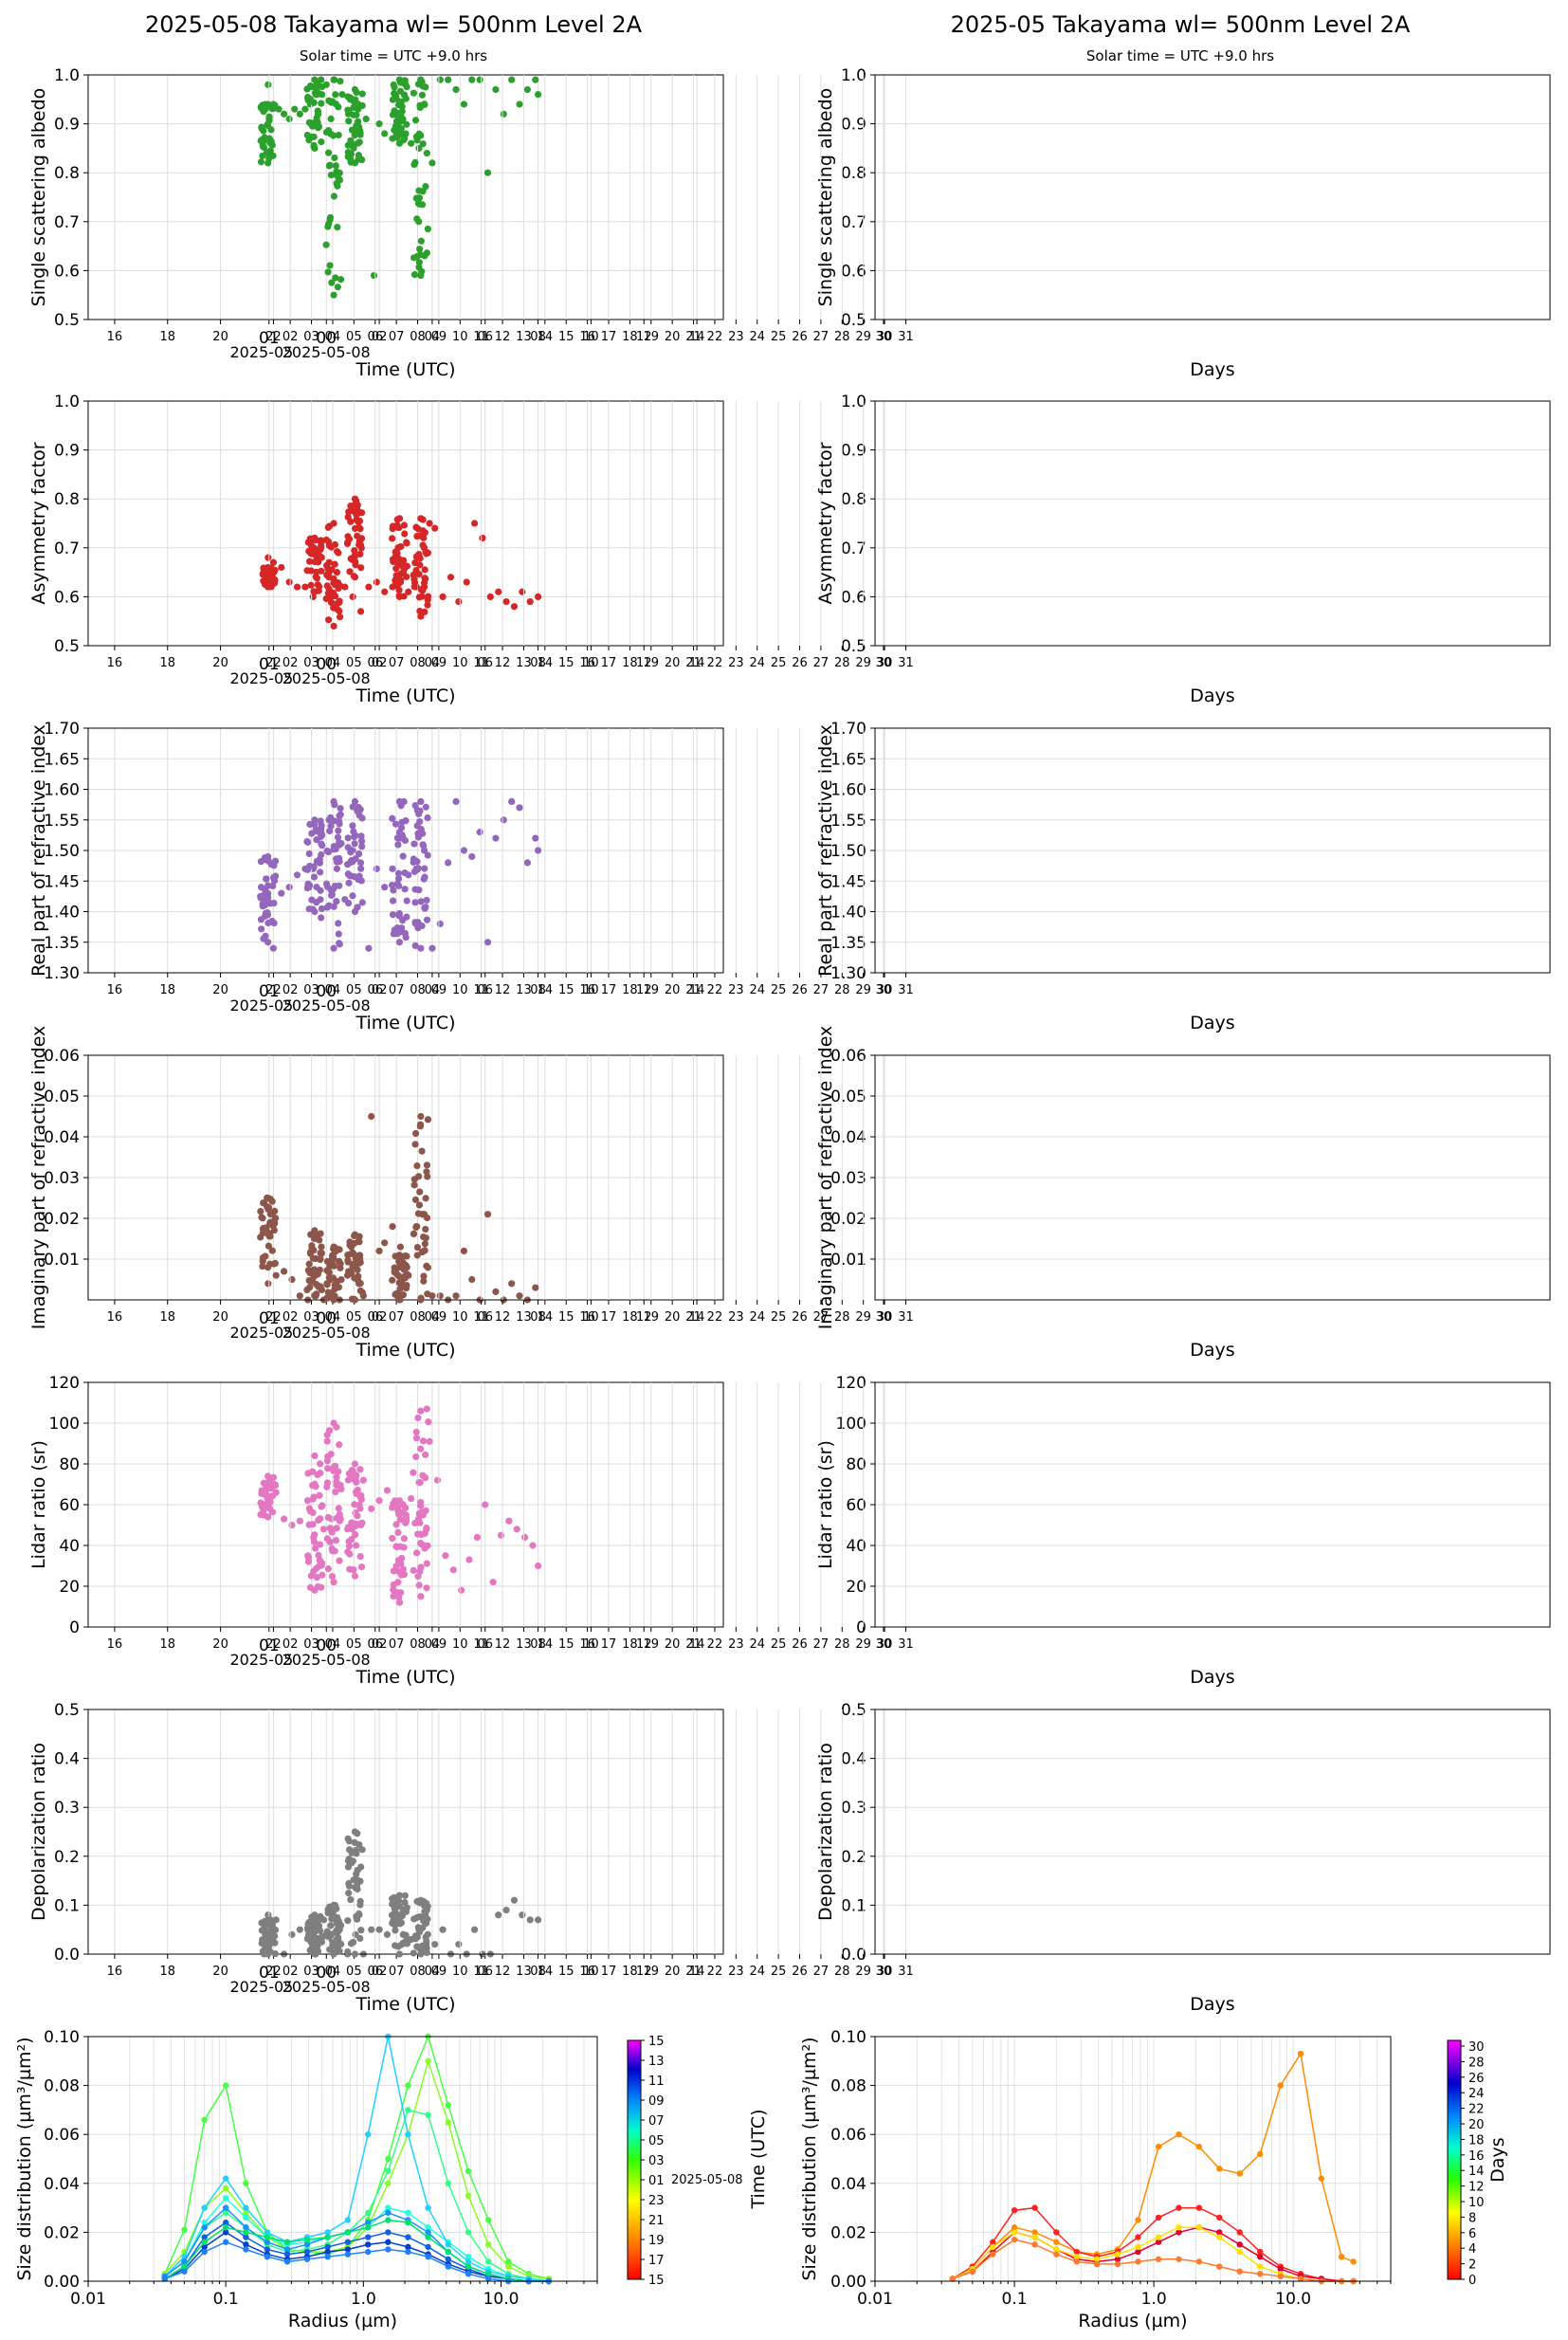 This screenshot has height=2340, width=1568. Describe the element at coordinates (62, 881) in the screenshot. I see `y-tick-label: 1.45` at that location.